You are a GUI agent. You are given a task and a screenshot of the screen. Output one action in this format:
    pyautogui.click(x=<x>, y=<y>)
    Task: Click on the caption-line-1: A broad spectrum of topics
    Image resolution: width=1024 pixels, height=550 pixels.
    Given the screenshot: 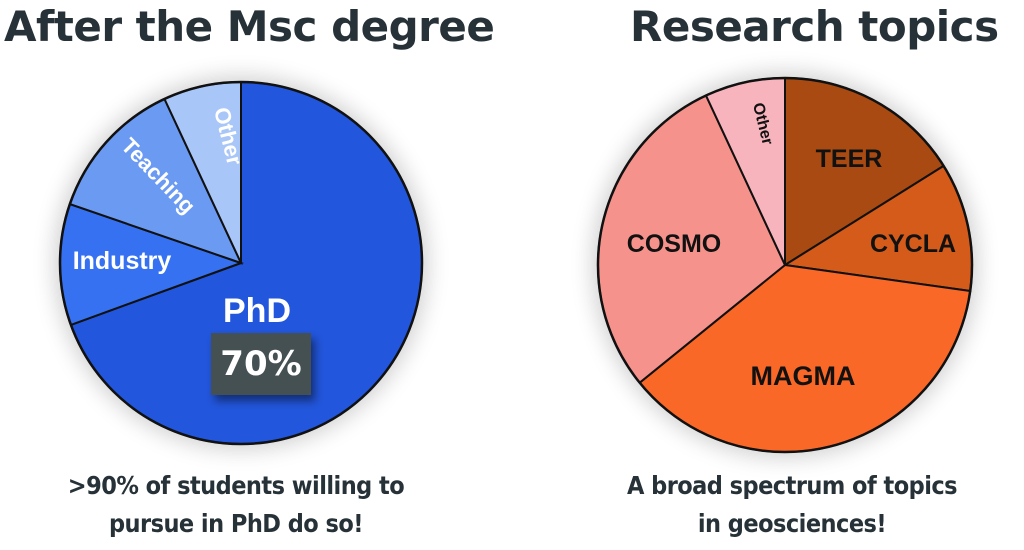 What is the action you would take?
    pyautogui.click(x=792, y=485)
    